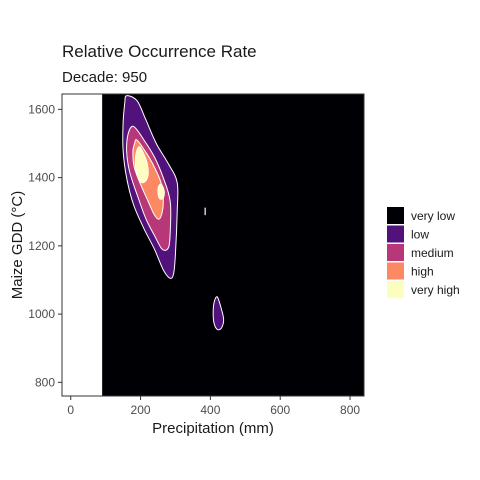 The width and height of the screenshot is (480, 480). What do you see at coordinates (41, 314) in the screenshot?
I see `y-tick-label: 1000` at bounding box center [41, 314].